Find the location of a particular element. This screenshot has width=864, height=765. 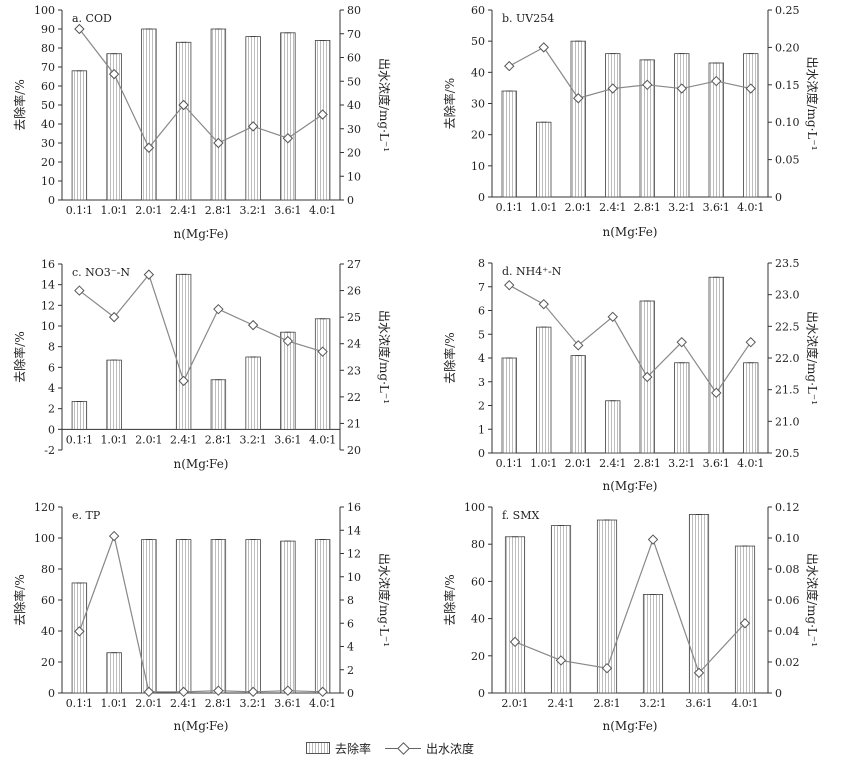

right-tick-label: 20 is located at coordinates (354, 153).